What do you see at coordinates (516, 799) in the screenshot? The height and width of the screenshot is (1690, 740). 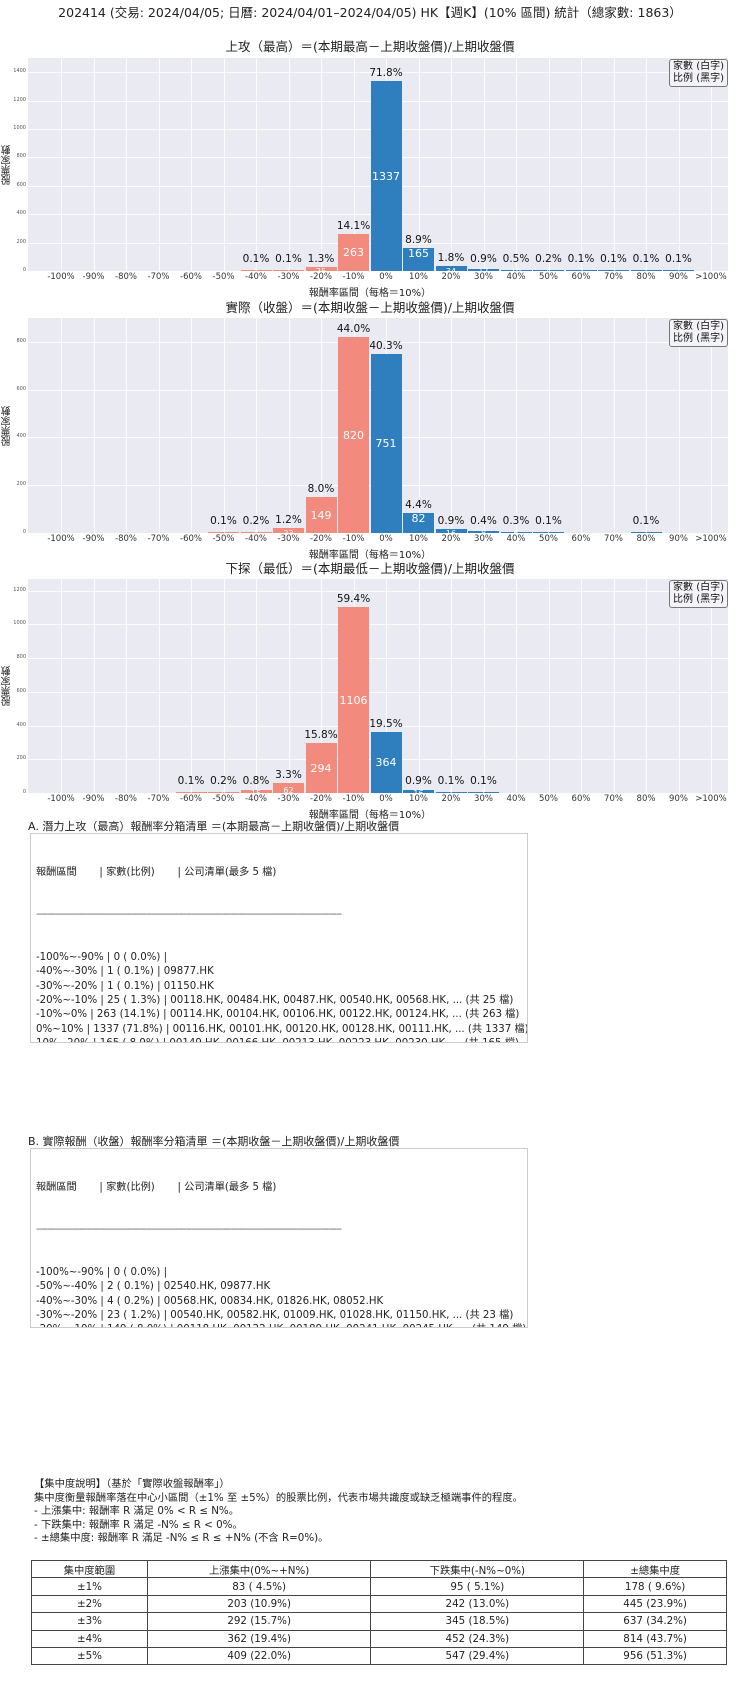 I see `x-tick-label: 40%` at bounding box center [516, 799].